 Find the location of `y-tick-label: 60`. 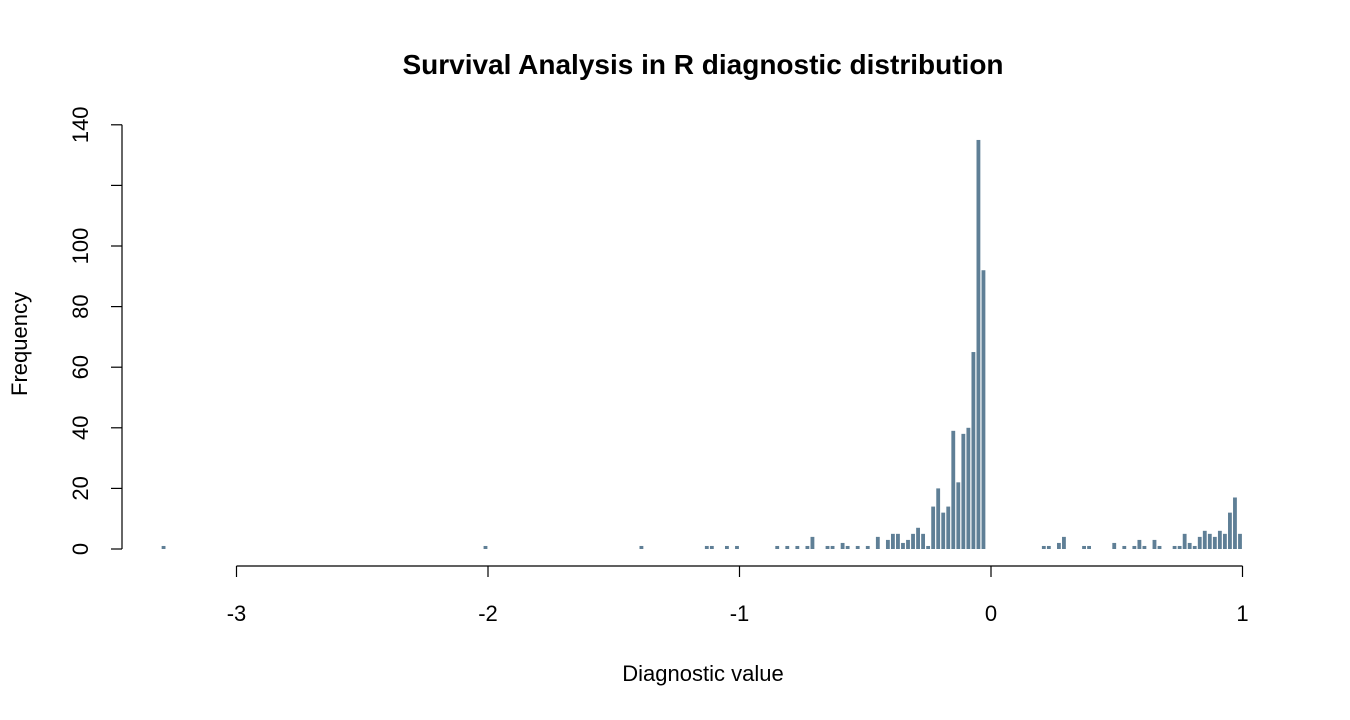

y-tick-label: 60 is located at coordinates (80, 367).